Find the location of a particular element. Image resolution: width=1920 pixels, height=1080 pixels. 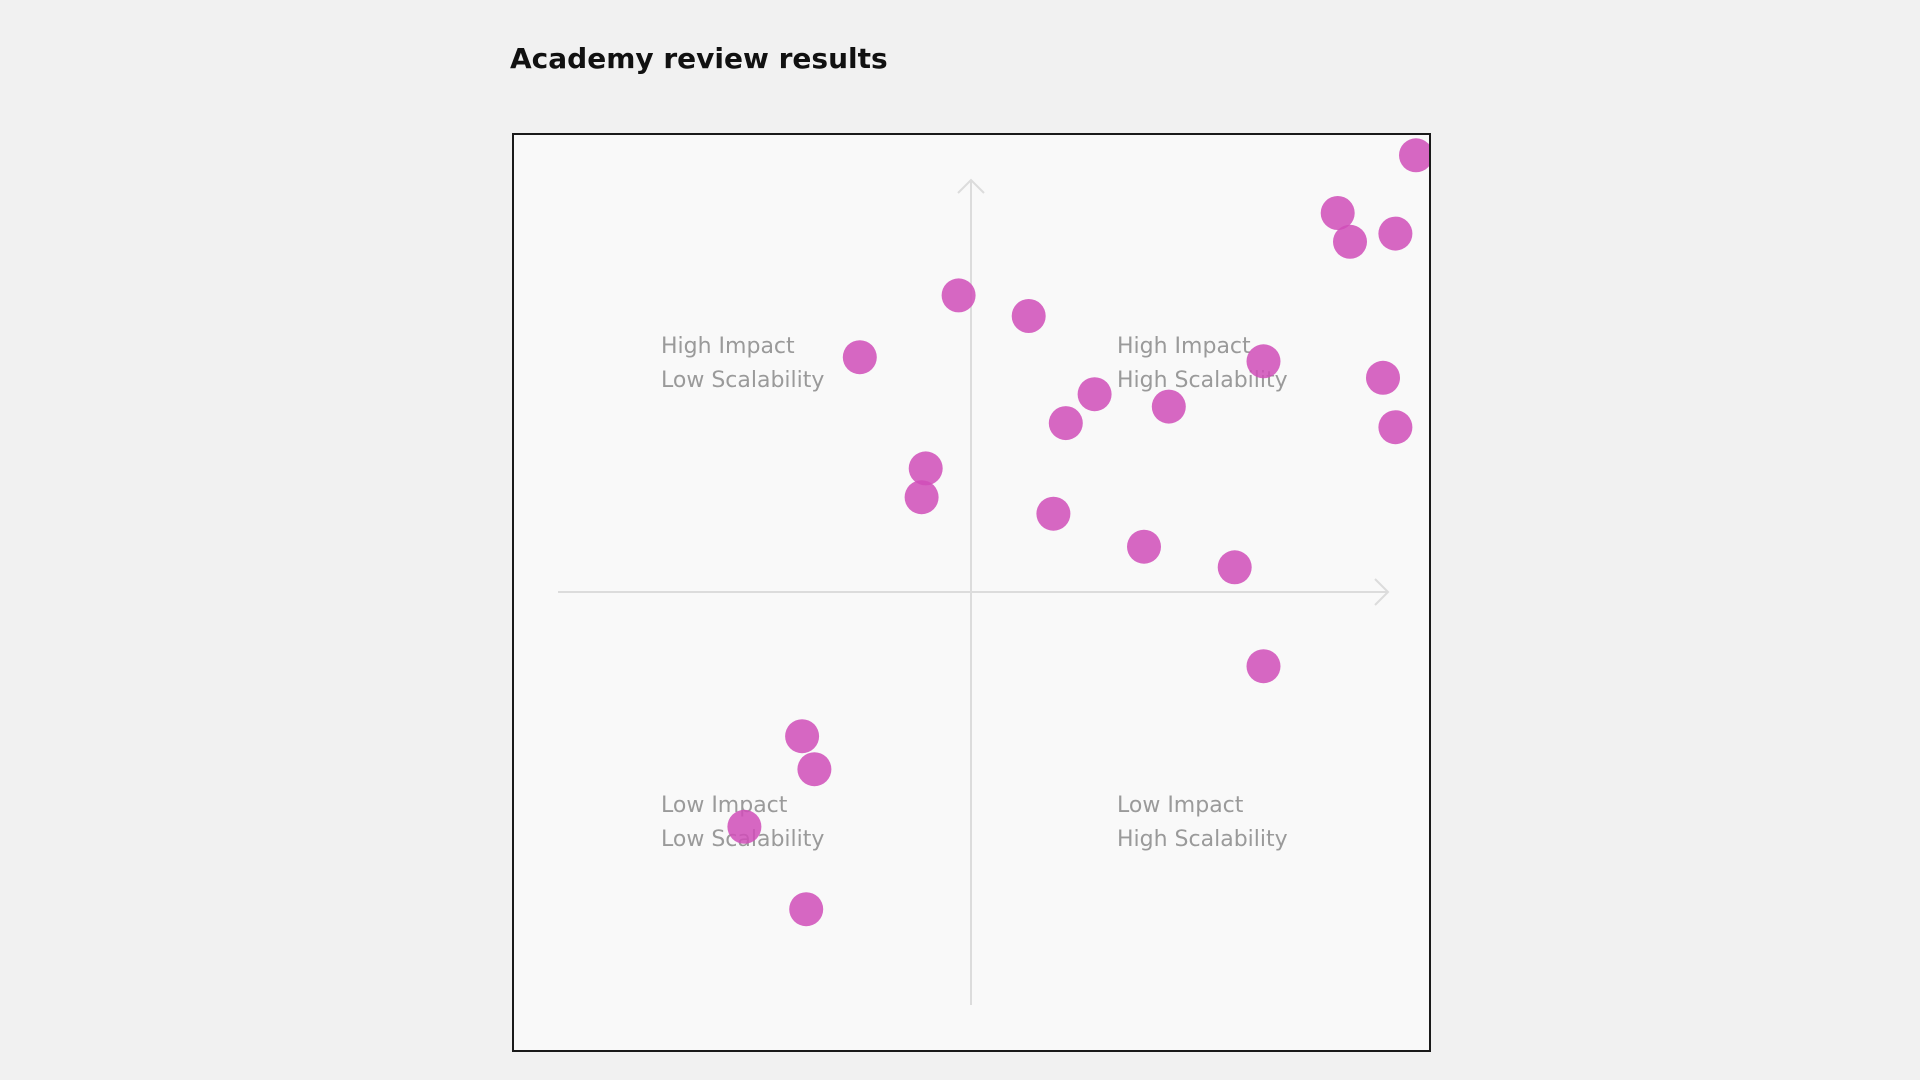

y-axis-arrowhead is located at coordinates (971, 186).